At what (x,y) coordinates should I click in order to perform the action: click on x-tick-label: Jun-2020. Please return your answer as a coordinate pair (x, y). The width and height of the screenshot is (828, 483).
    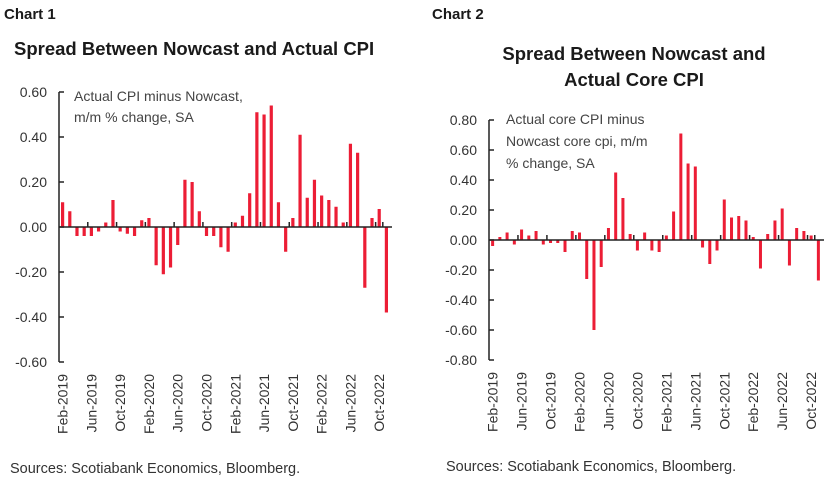
    Looking at the image, I should click on (608, 401).